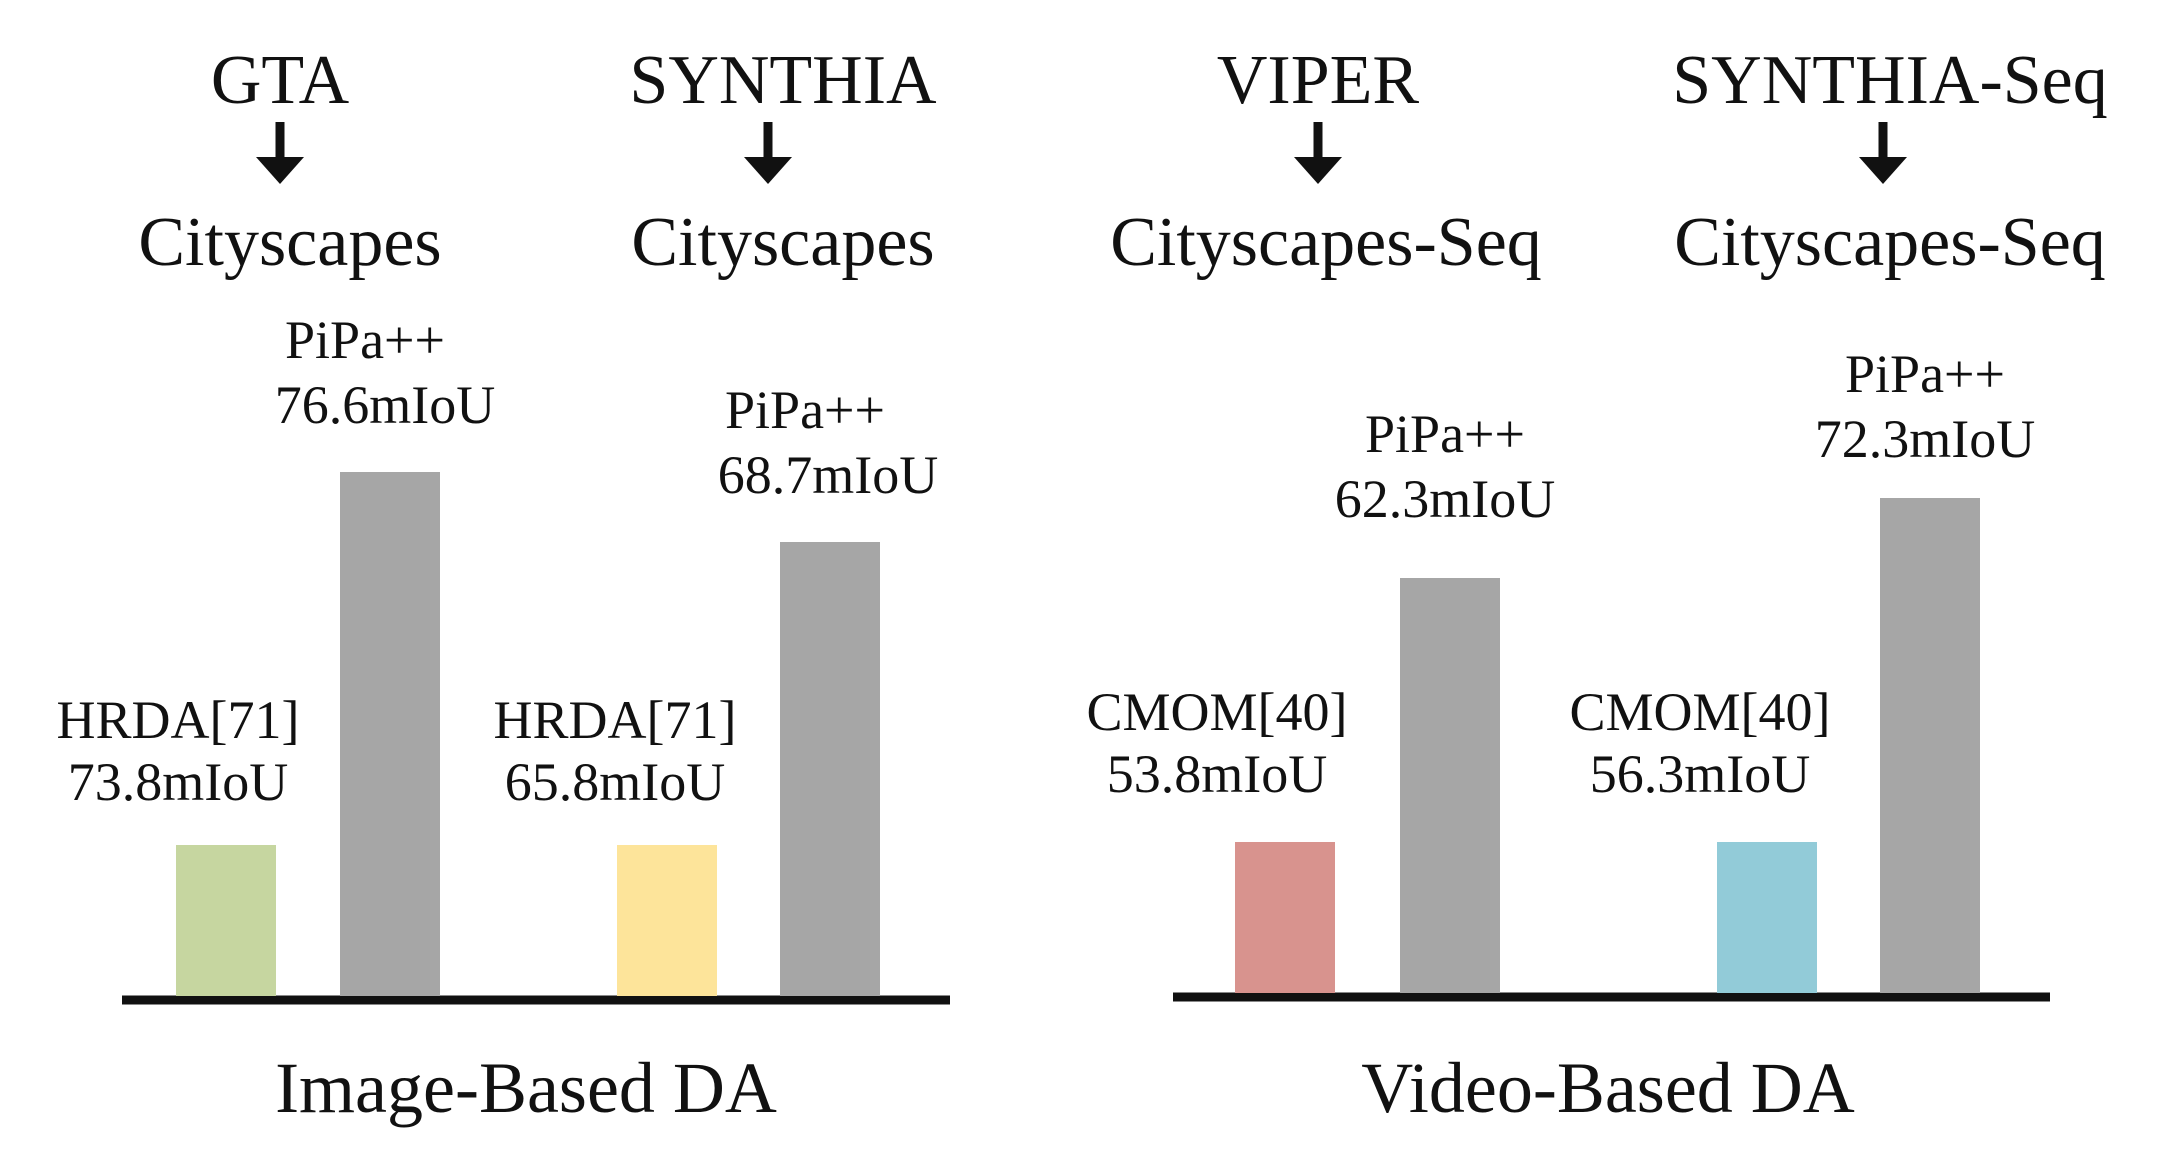  Describe the element at coordinates (1608, 1088) in the screenshot. I see `group-caption-video-based: Video-Based DA` at that location.